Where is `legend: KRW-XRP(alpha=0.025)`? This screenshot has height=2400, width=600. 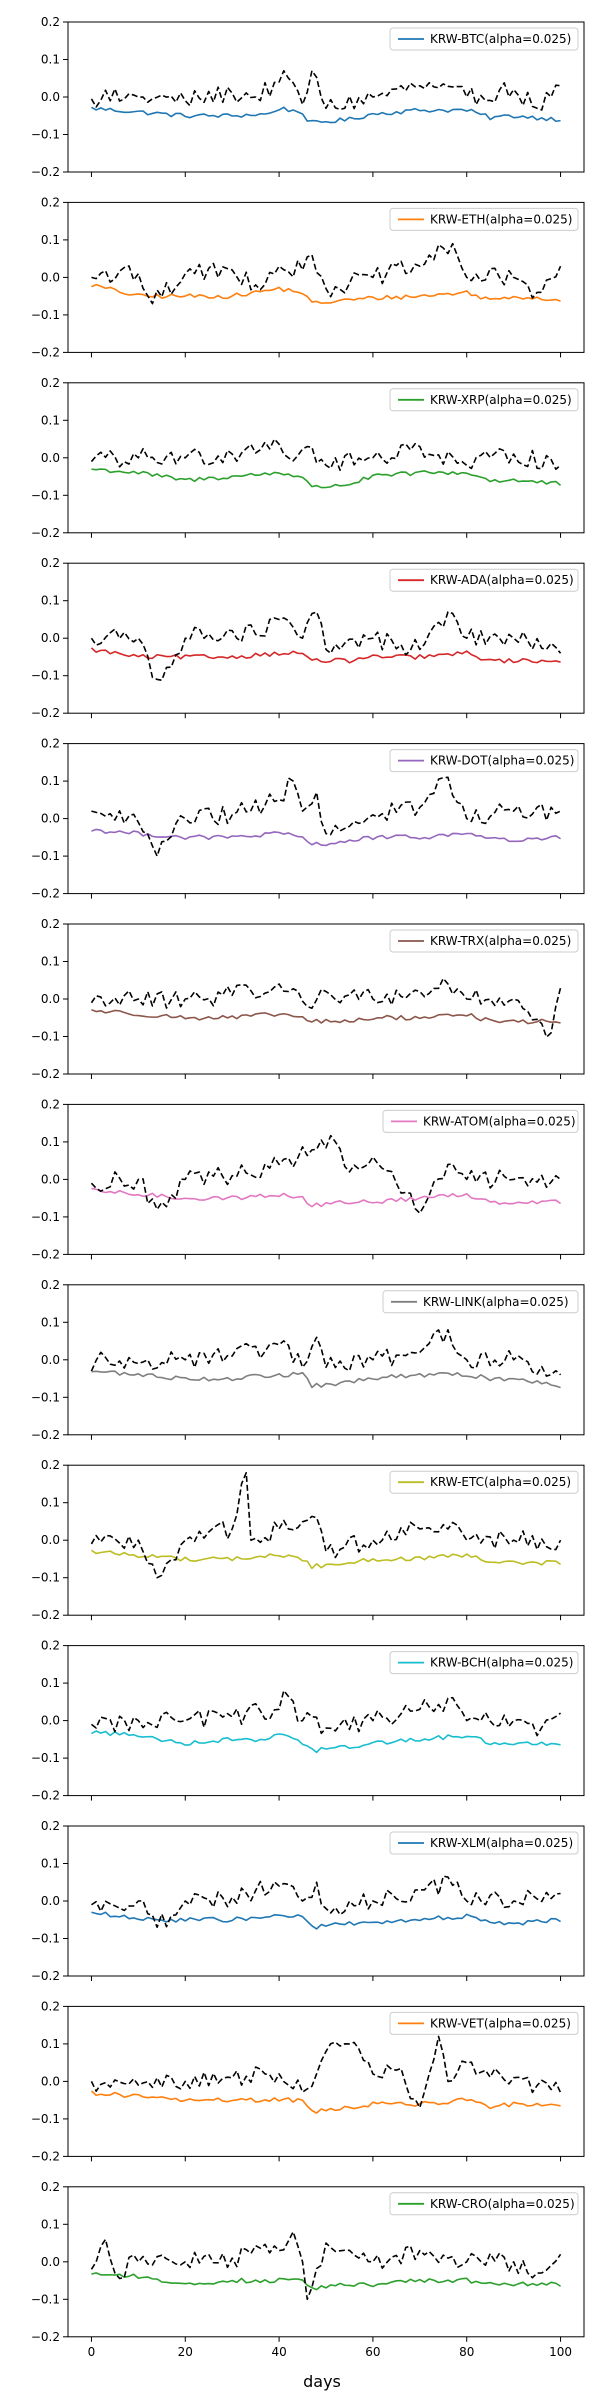 legend: KRW-XRP(alpha=0.025) is located at coordinates (484, 400).